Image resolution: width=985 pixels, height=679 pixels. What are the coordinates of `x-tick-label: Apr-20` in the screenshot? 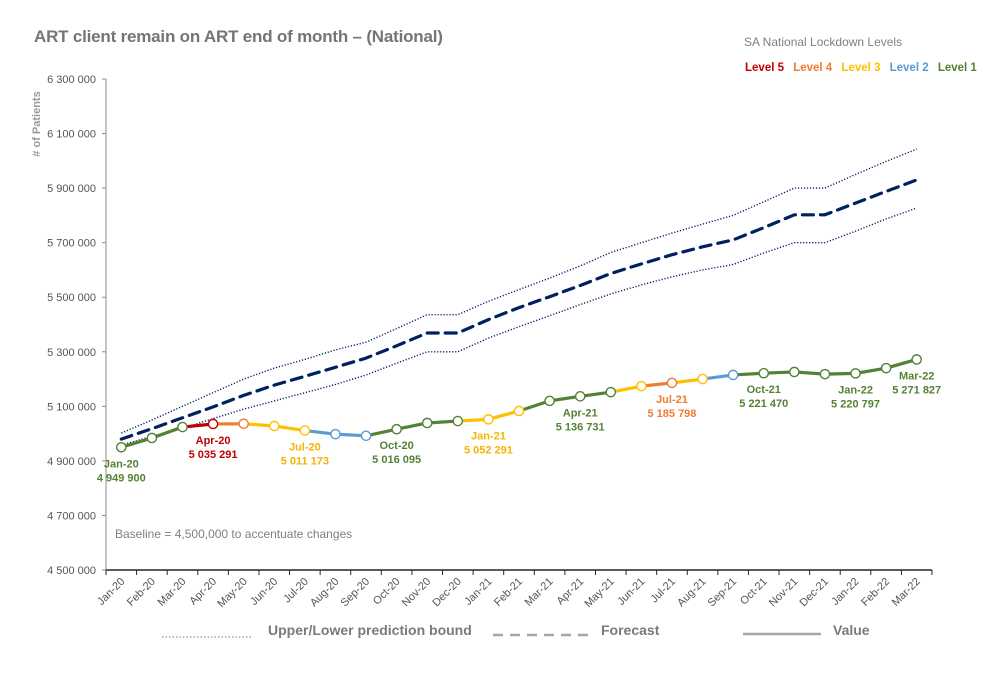 It's located at (203, 592).